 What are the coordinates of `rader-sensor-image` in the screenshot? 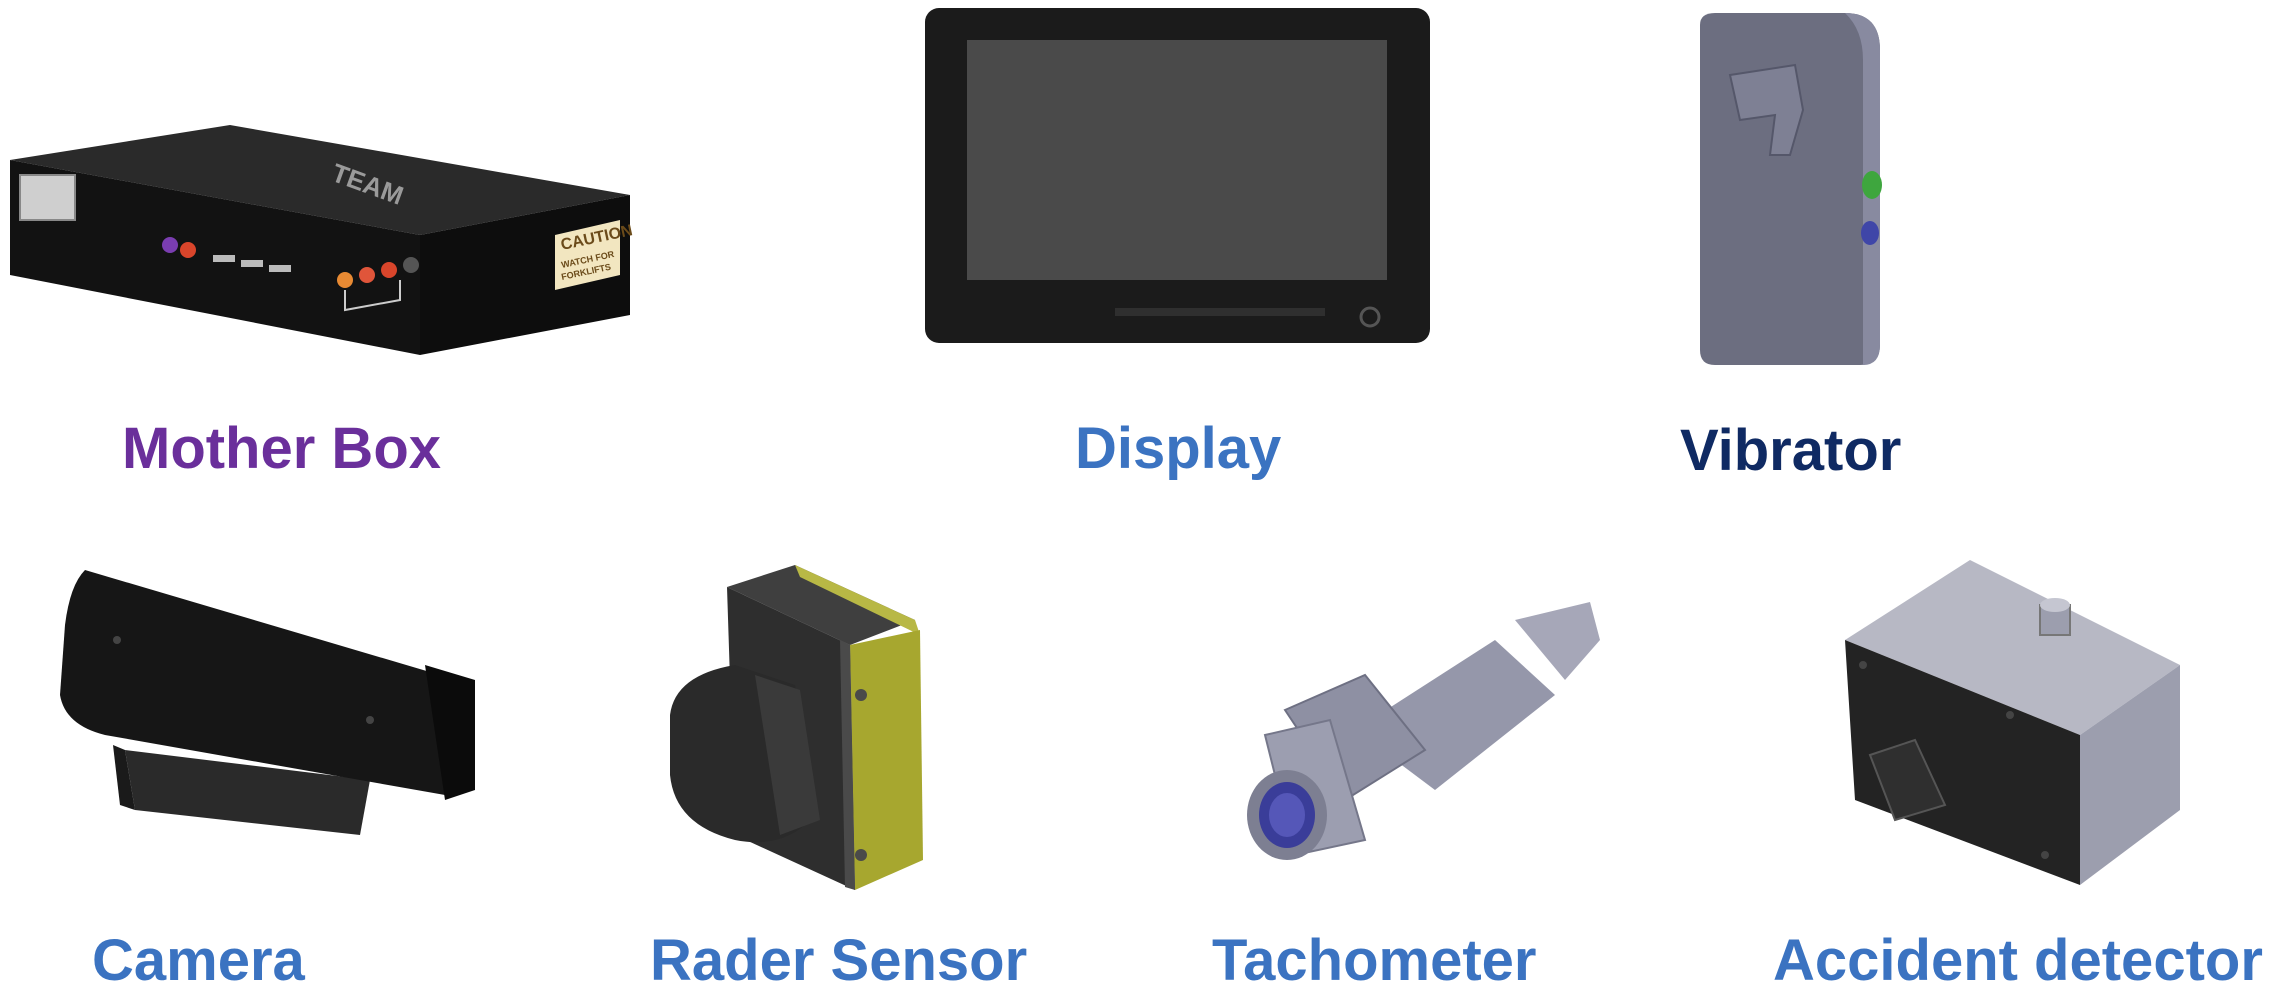 It's located at (796, 727).